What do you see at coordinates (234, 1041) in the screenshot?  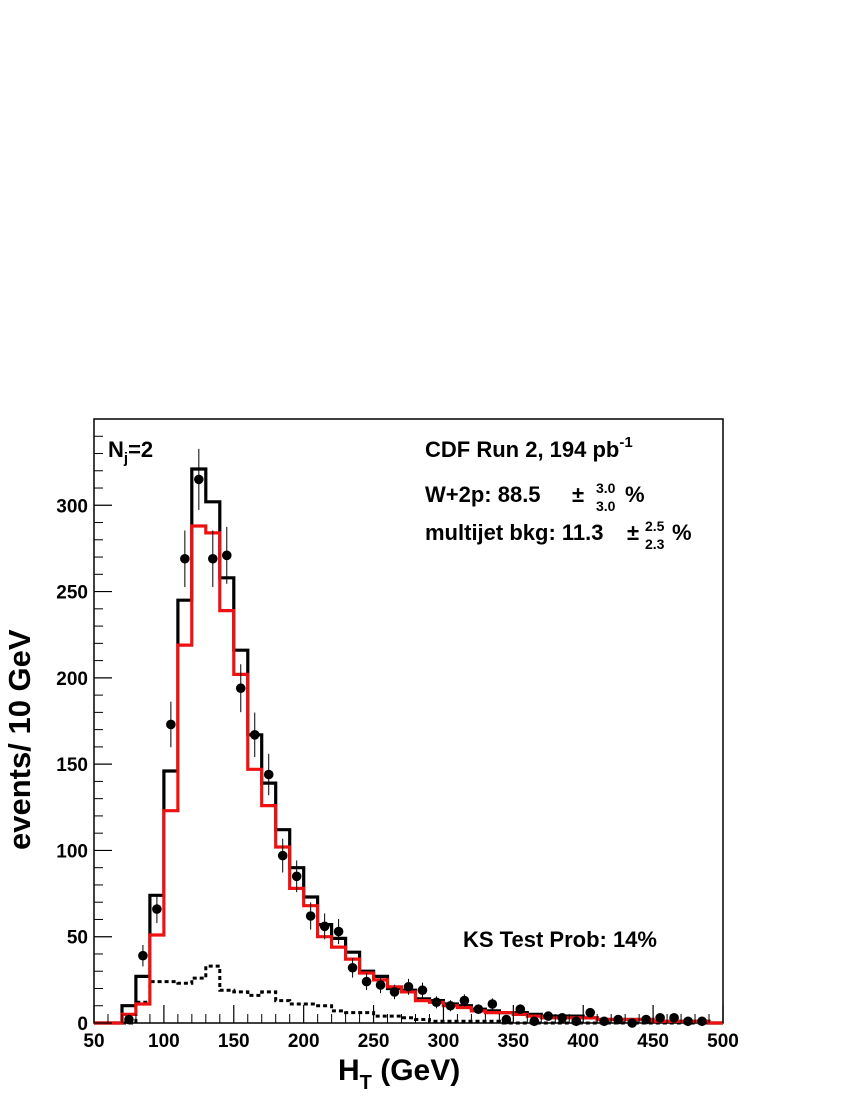 I see `x-tick-label: 150` at bounding box center [234, 1041].